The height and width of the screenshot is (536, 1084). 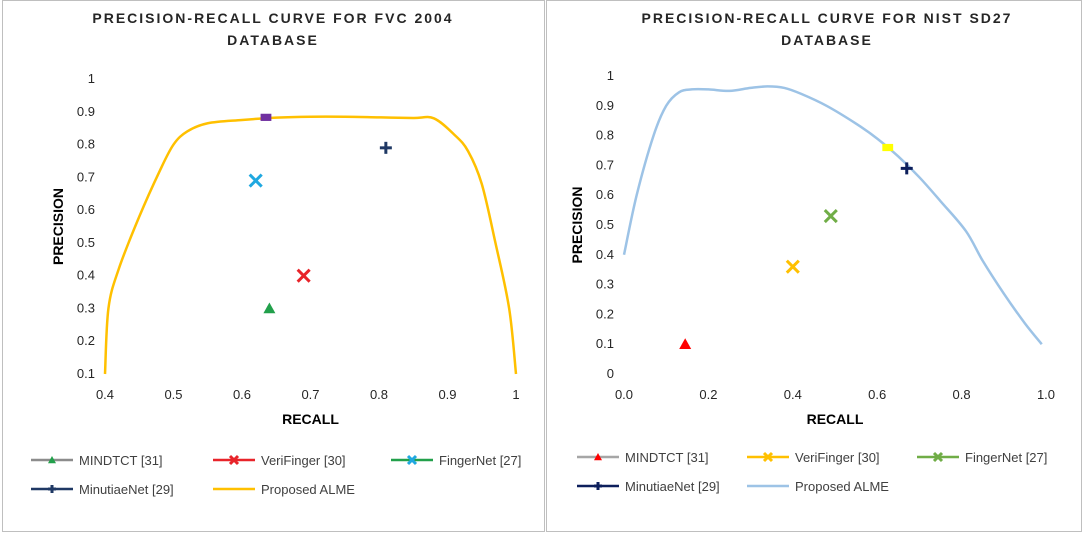 What do you see at coordinates (605, 224) in the screenshot?
I see `nist-ytick-label: 0.5` at bounding box center [605, 224].